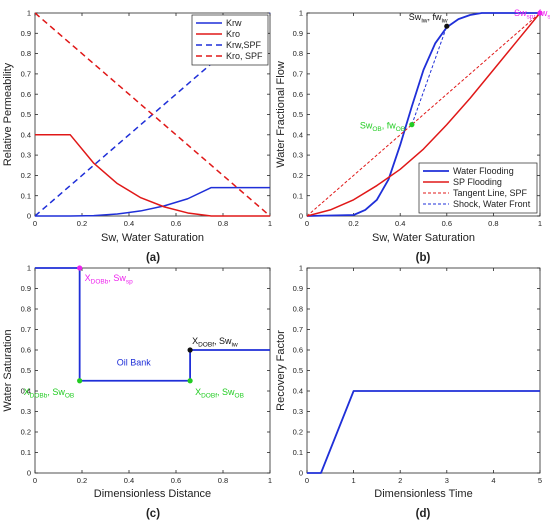 The width and height of the screenshot is (550, 522). Describe the element at coordinates (244, 56) in the screenshot. I see `legend-label: Kro, SPF` at that location.